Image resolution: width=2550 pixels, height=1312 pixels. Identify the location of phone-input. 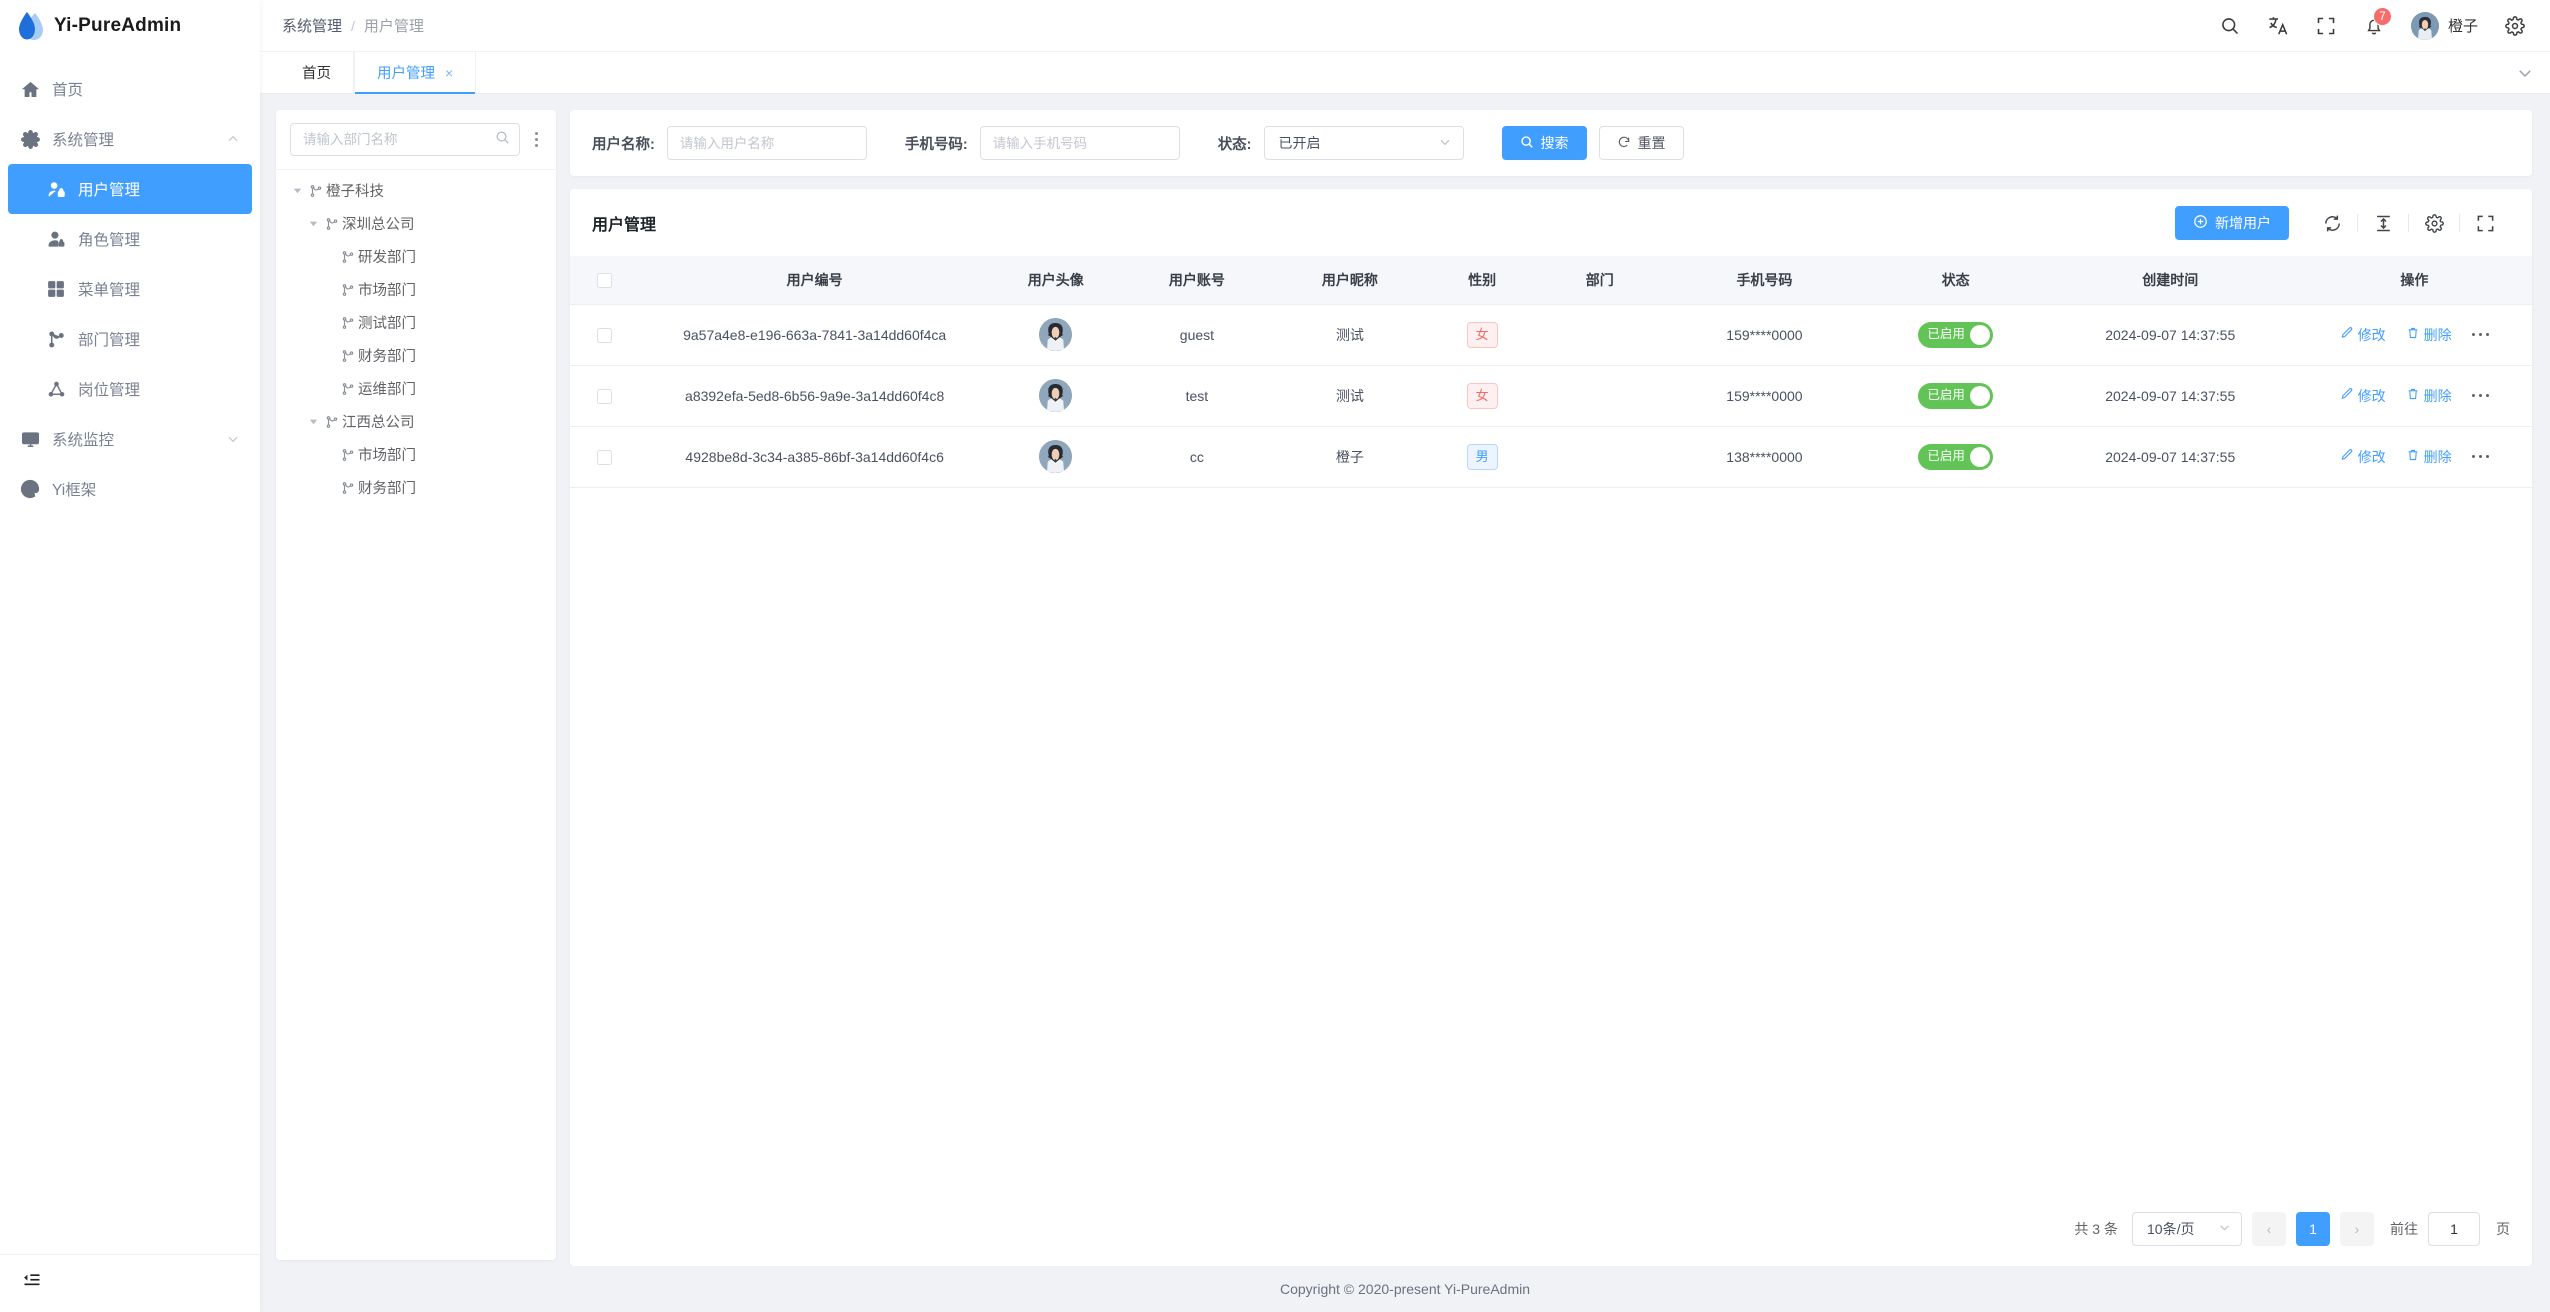
(1079, 143).